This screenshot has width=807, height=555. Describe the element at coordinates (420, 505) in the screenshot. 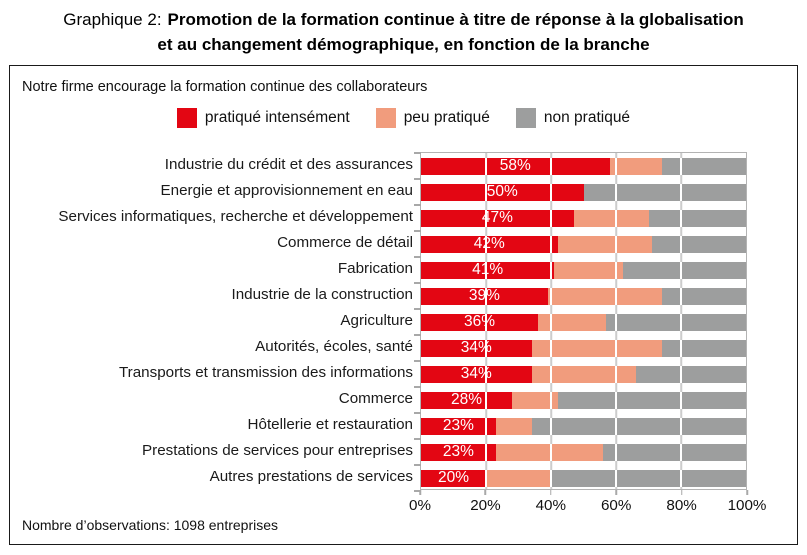

I see `x-axis-label: 0%` at that location.